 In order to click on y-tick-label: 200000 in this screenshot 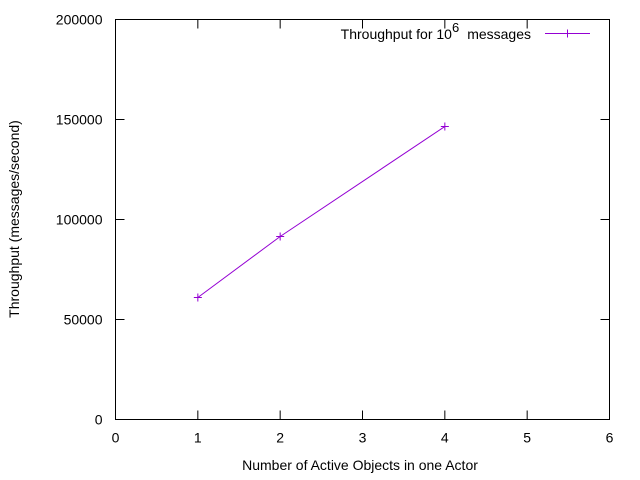, I will do `click(79, 20)`.